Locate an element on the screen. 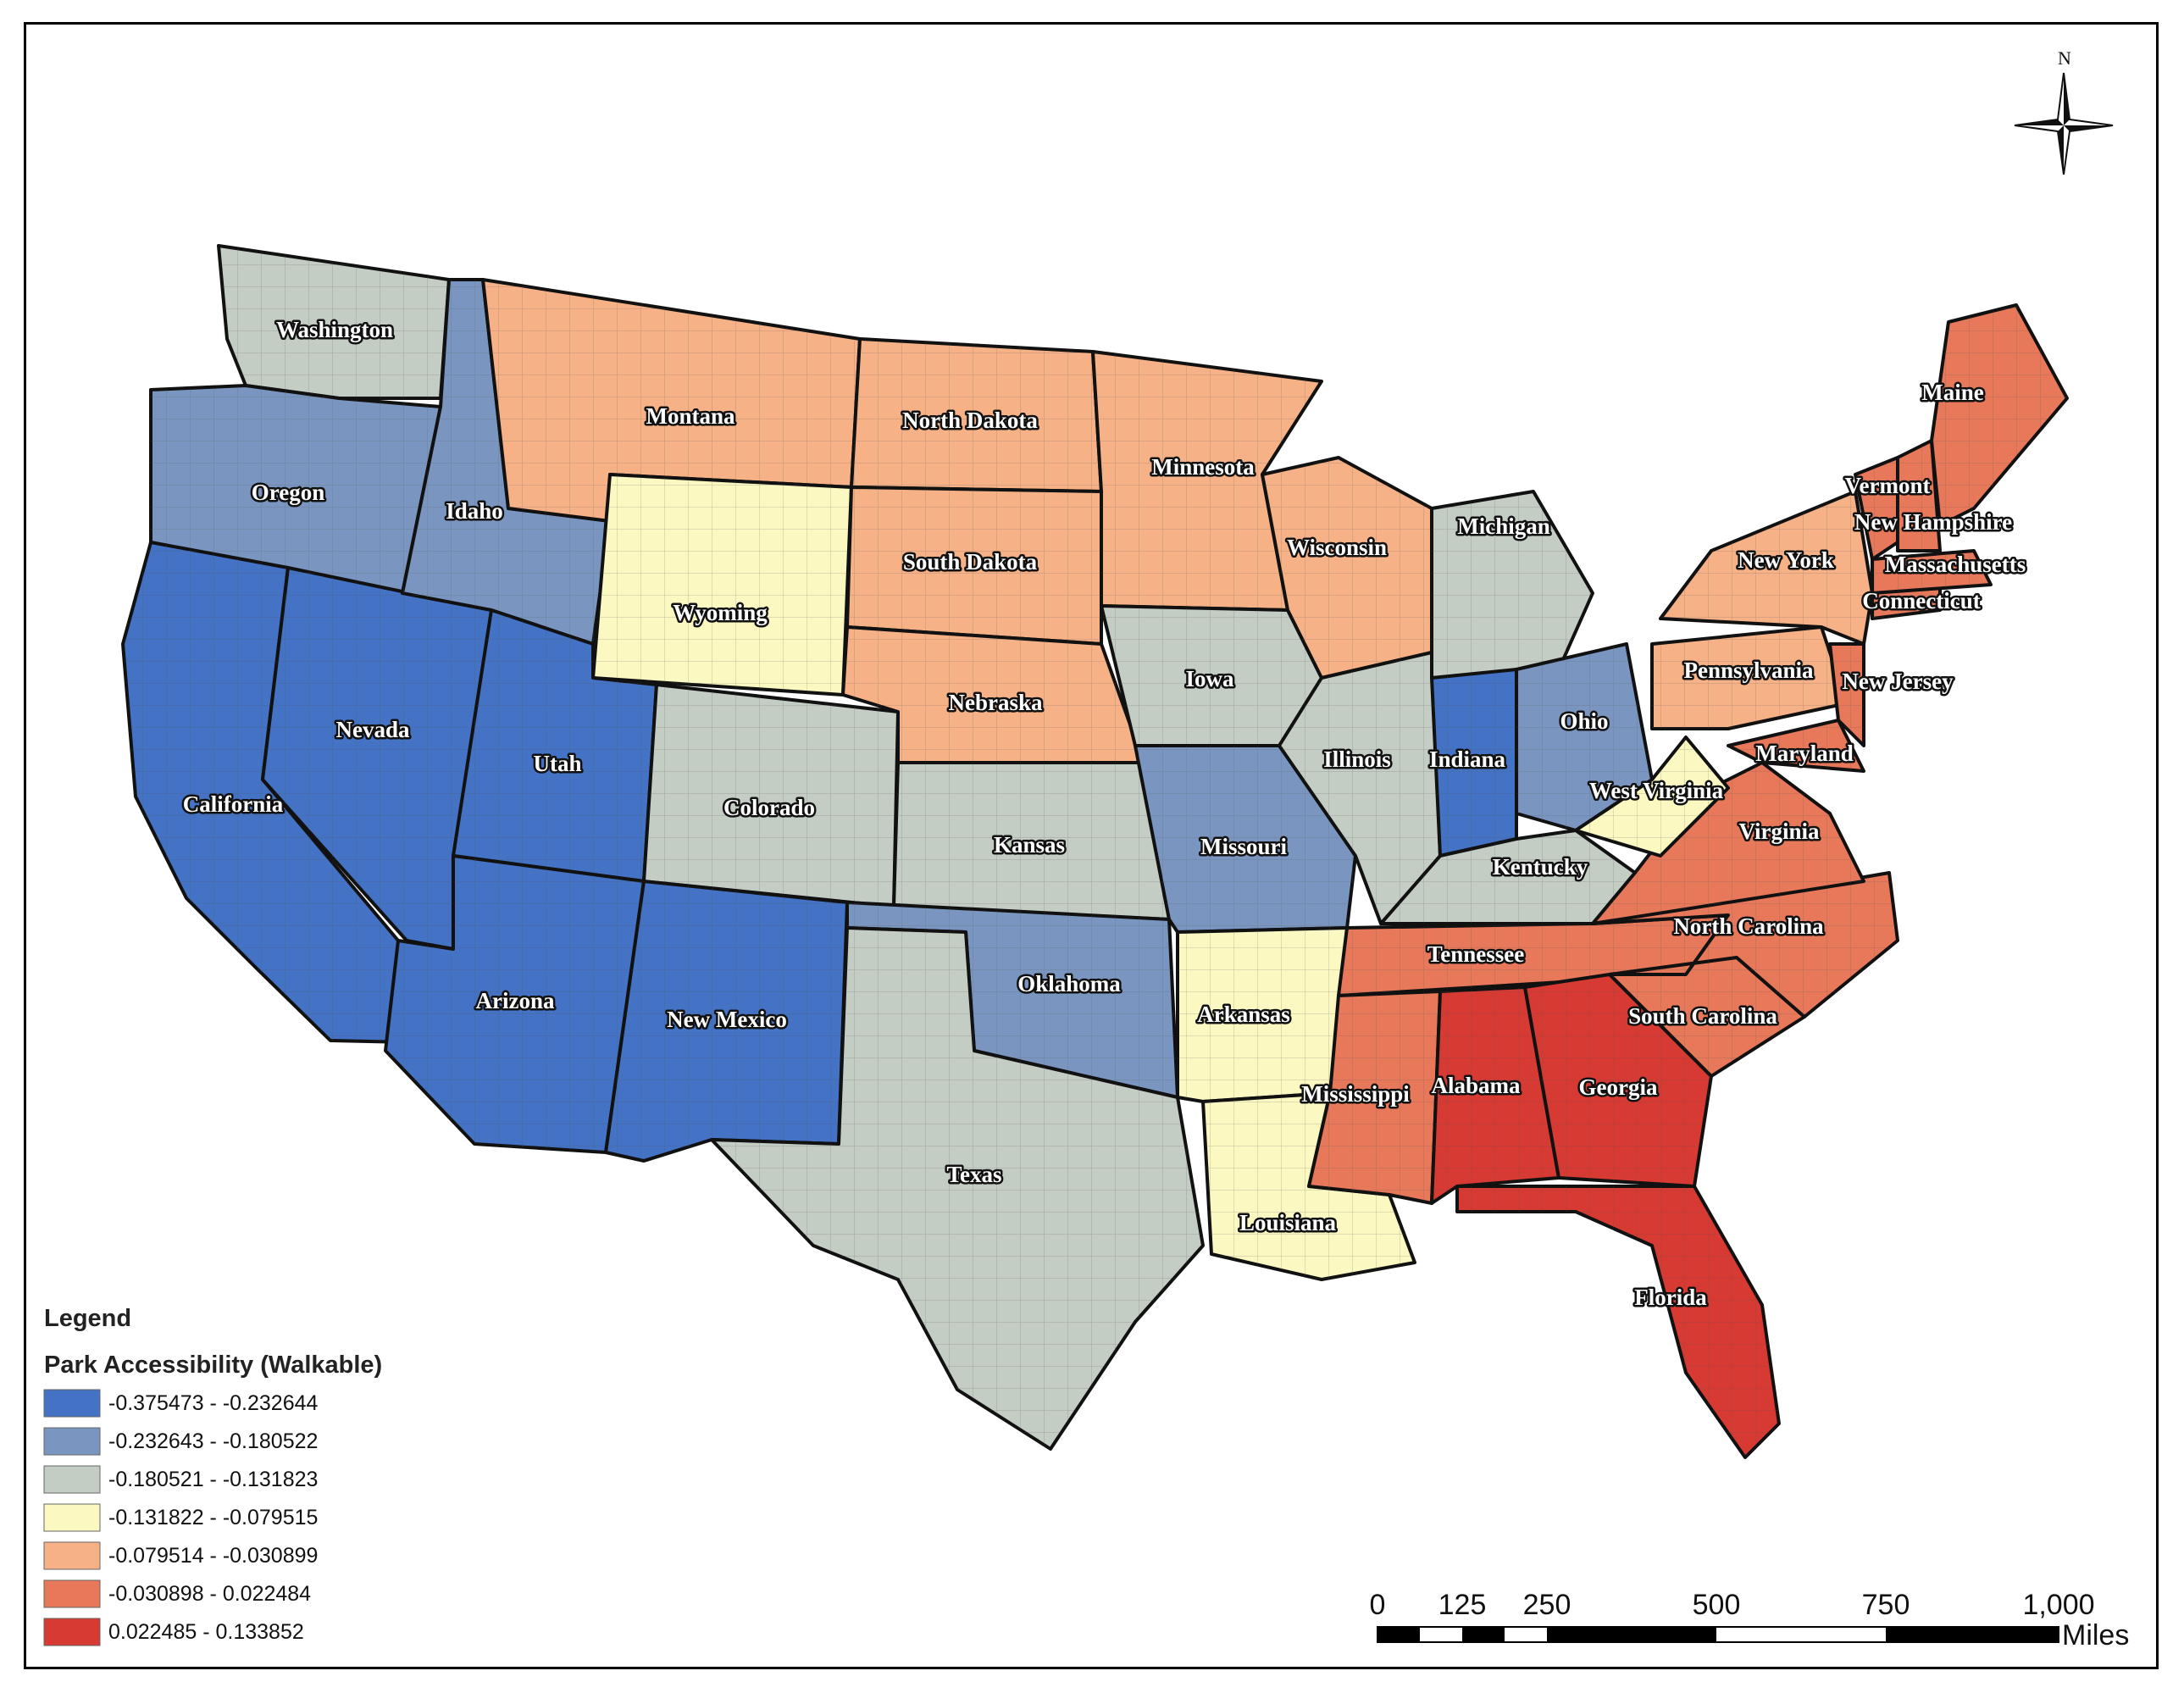 This screenshot has width=2184, height=1693. state-label-connecticut: Connecticut is located at coordinates (1921, 601).